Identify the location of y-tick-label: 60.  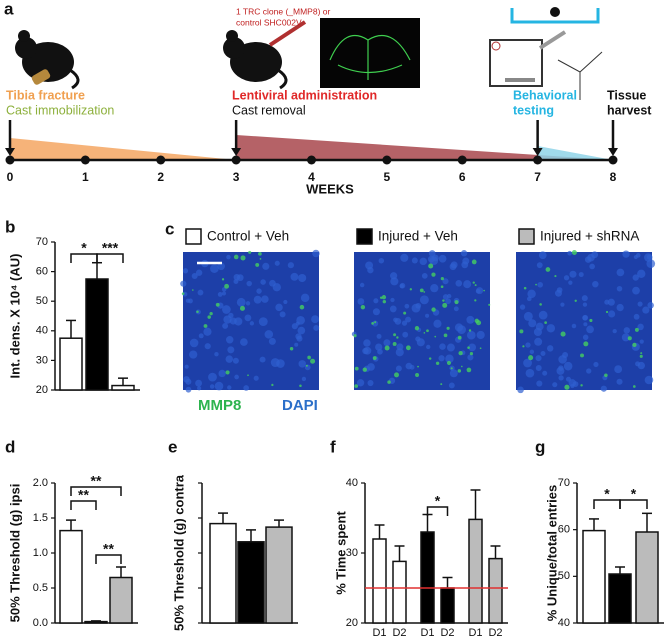
(564, 530).